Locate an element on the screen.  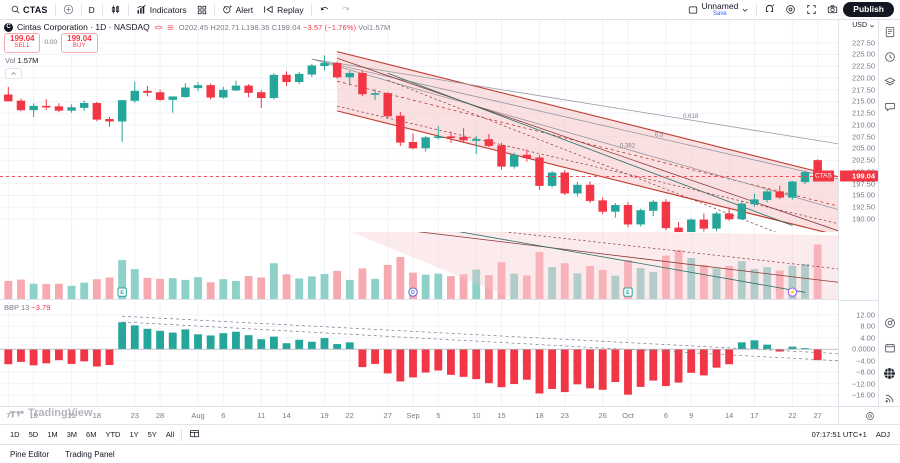
price-tick: 202.50 is located at coordinates (863, 160).